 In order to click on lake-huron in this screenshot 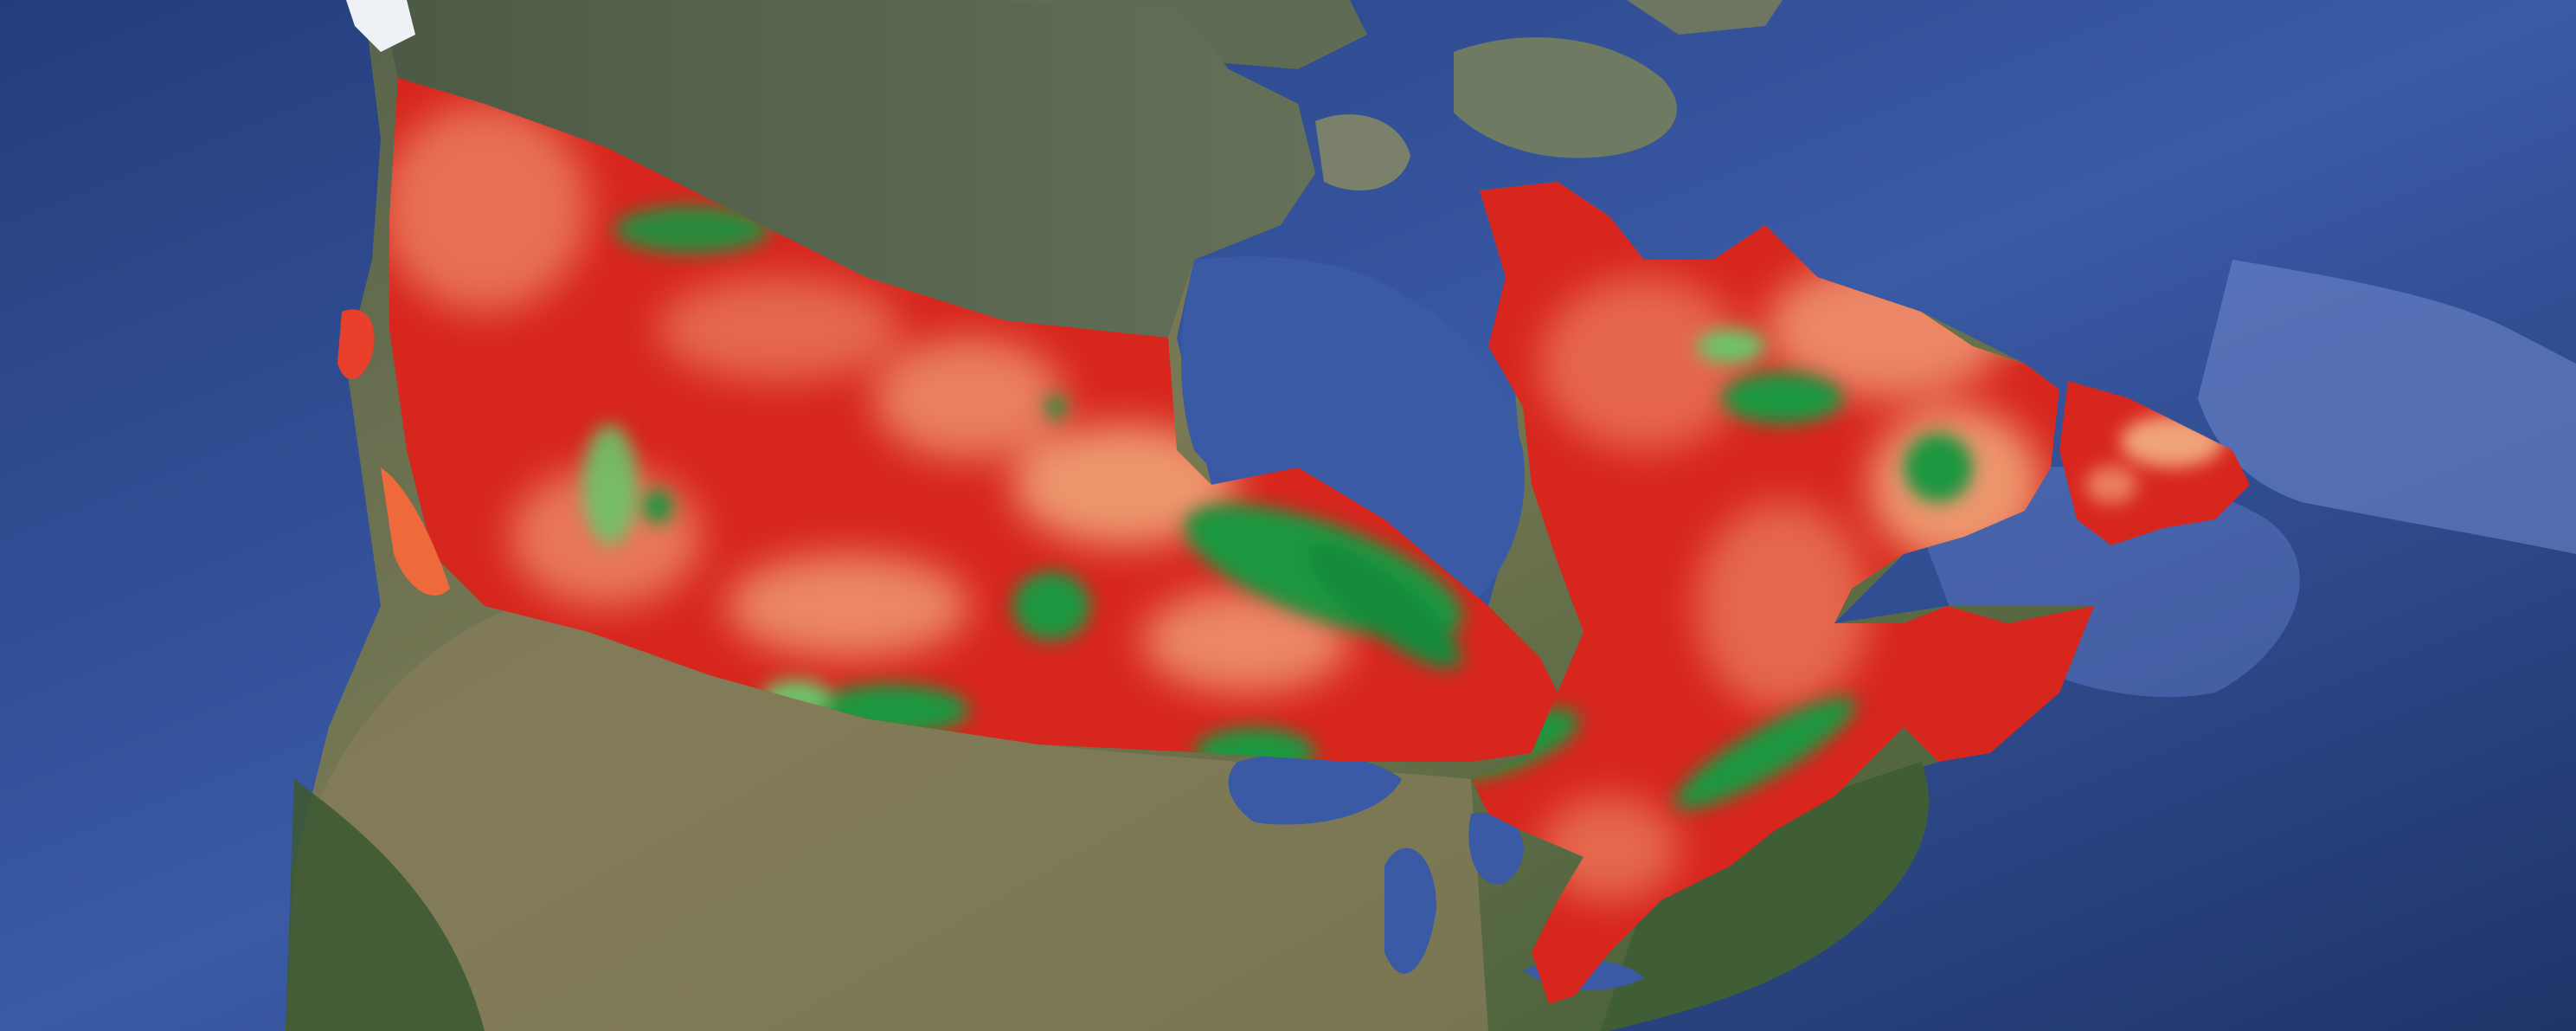, I will do `click(1496, 848)`.